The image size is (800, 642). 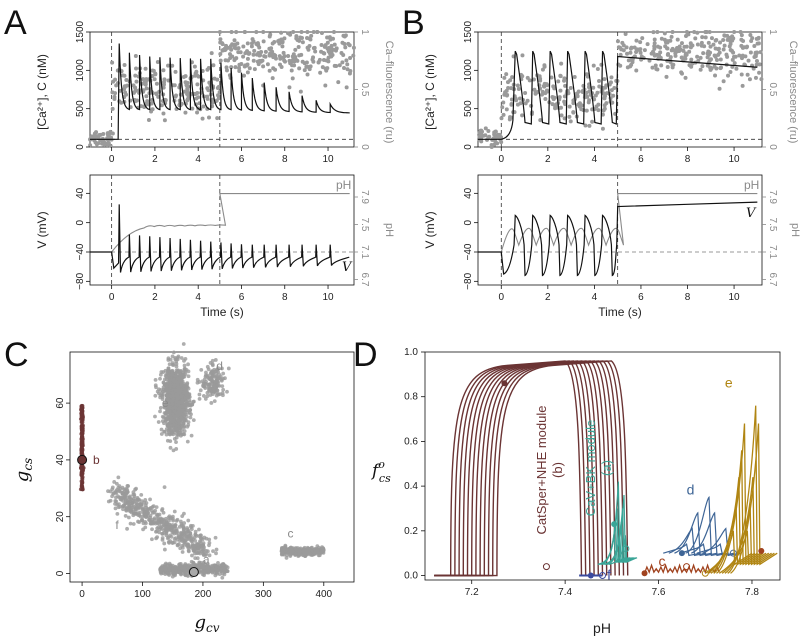 What do you see at coordinates (772, 252) in the screenshot?
I see `y-tick-label: 7.1` at bounding box center [772, 252].